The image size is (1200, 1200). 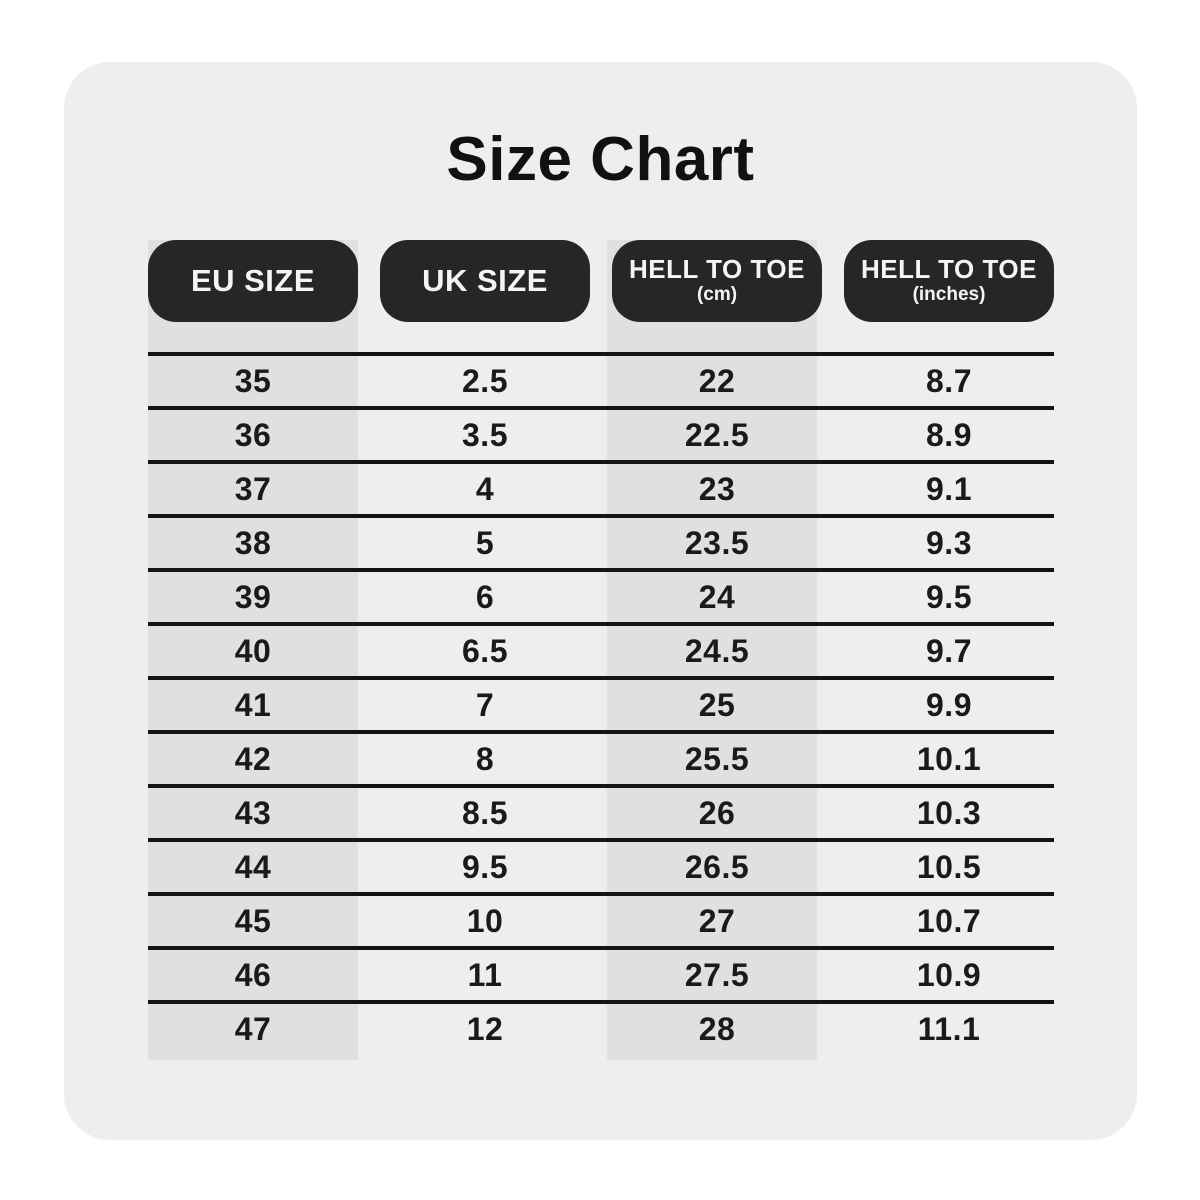 I want to click on table-cell: 2.5, so click(x=485, y=381).